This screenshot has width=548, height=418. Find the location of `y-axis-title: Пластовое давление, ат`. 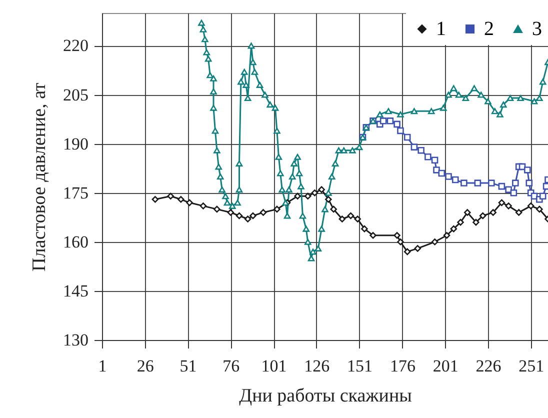

y-axis-title: Пластовое давление, ат is located at coordinates (39, 177).